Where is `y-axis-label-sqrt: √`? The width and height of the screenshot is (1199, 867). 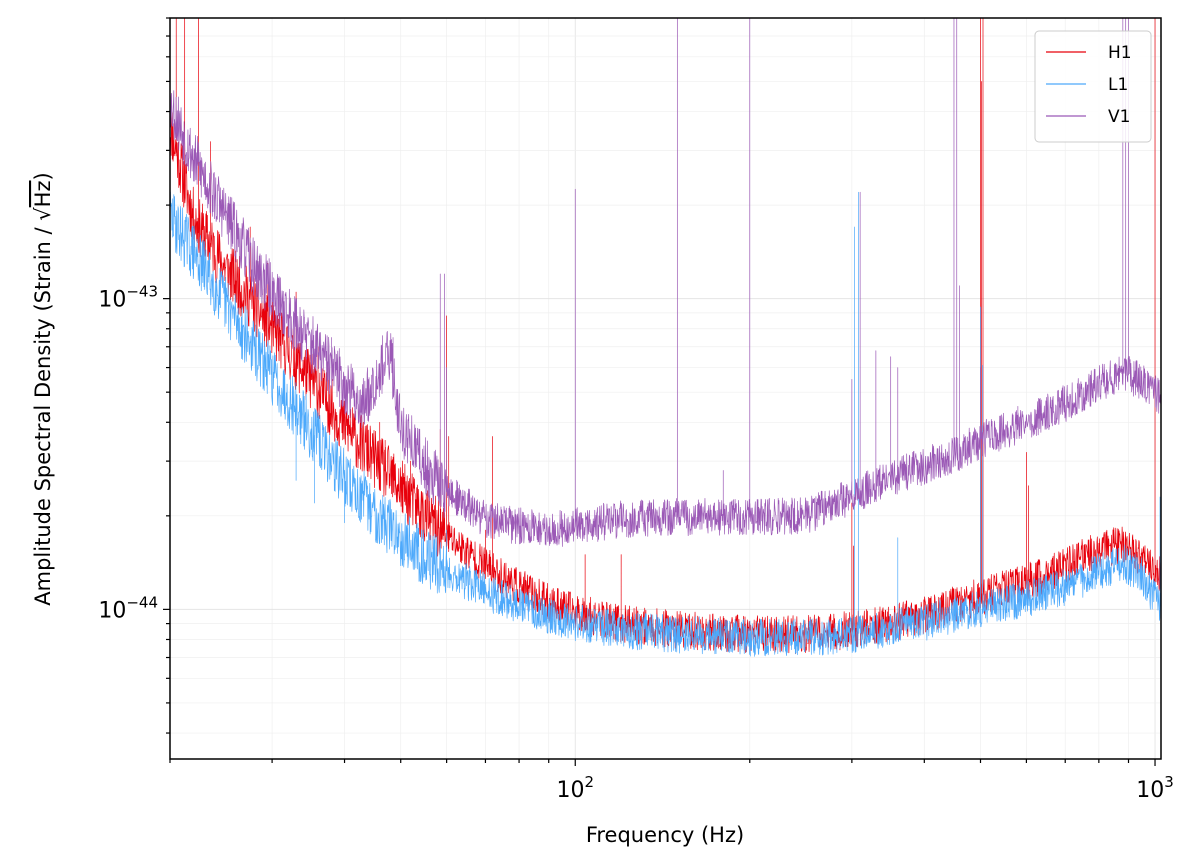 y-axis-label-sqrt: √ is located at coordinates (43, 214).